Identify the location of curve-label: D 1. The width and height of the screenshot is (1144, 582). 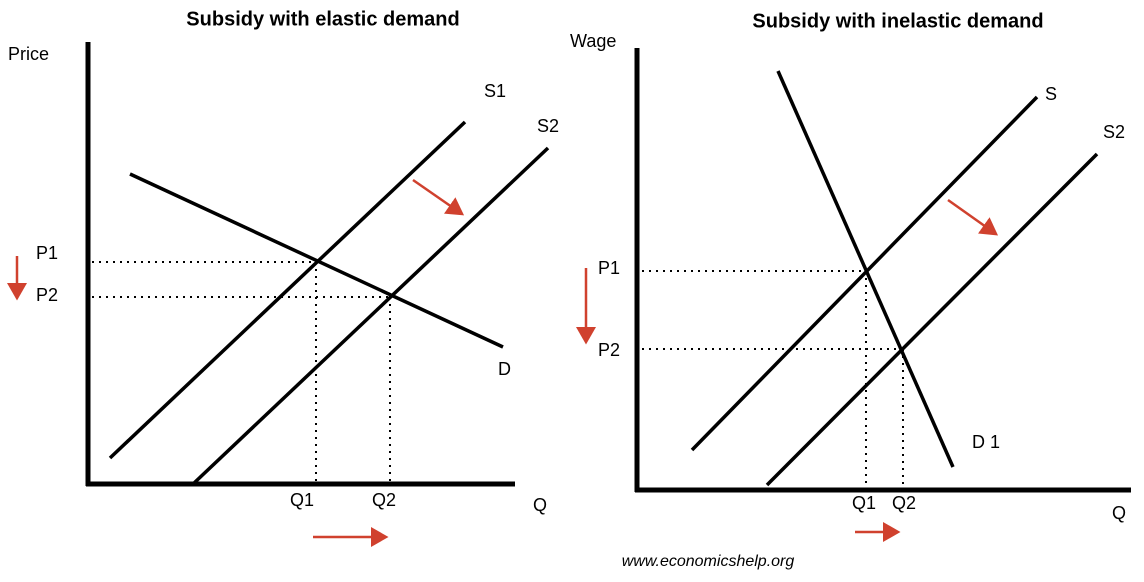
(986, 442).